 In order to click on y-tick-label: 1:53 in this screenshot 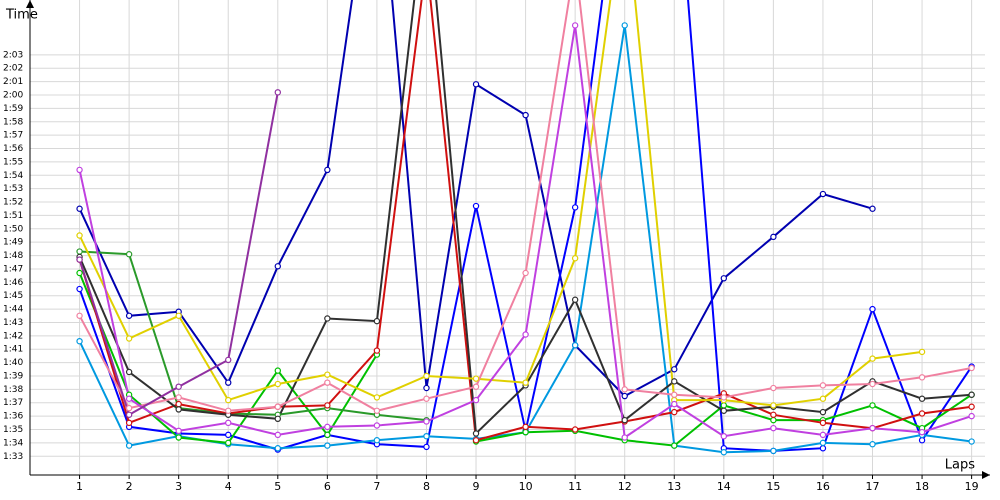, I will do `click(13, 189)`.